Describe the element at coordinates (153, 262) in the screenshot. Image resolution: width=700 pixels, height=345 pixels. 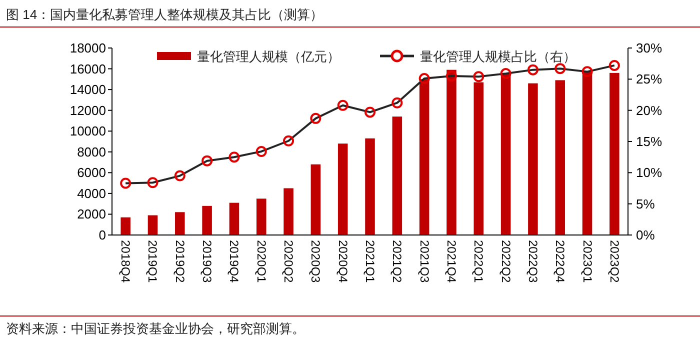
I see `x-tick-label: 2019Q1` at that location.